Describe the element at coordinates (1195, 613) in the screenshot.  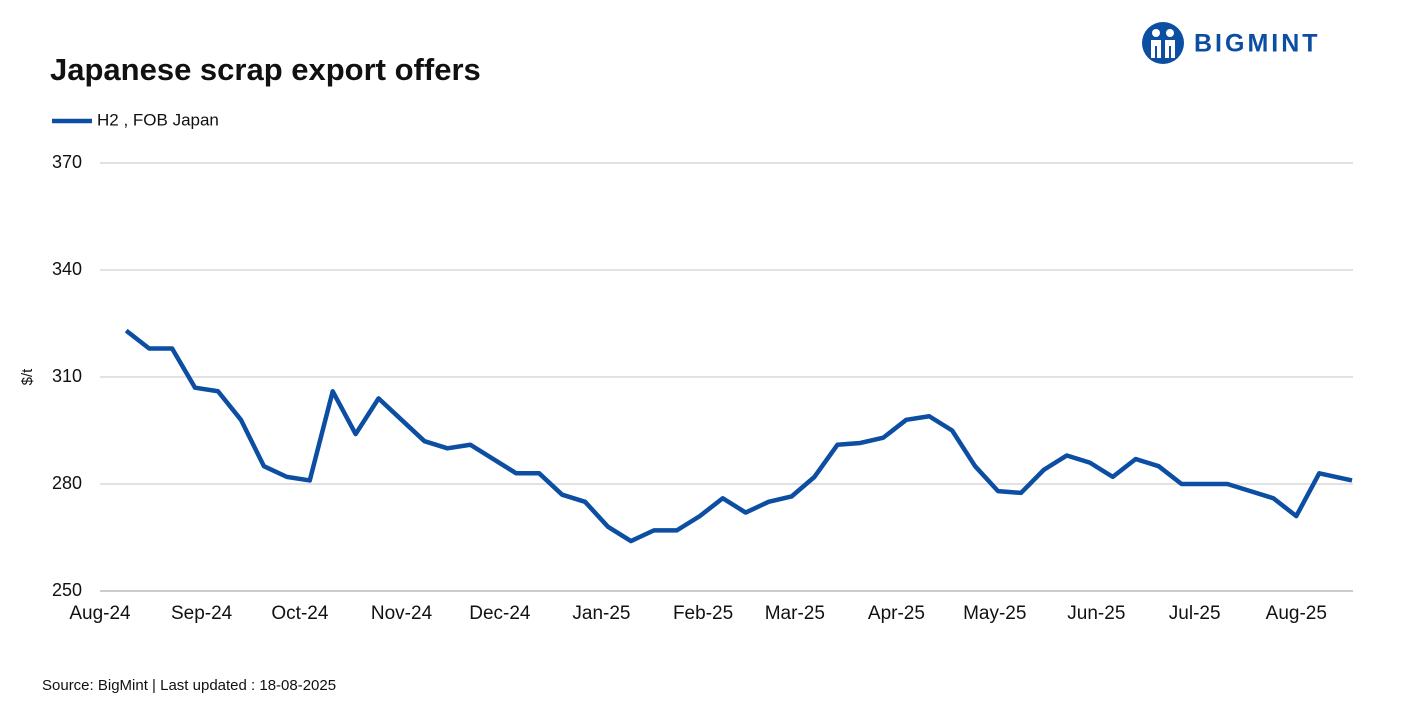
I see `x-tick-label: Jul-25` at that location.